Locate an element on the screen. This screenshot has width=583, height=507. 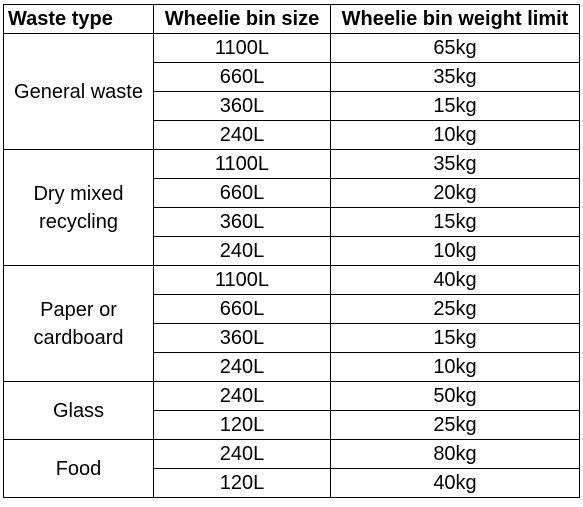
table-row: 660L 35kg is located at coordinates (292, 77).